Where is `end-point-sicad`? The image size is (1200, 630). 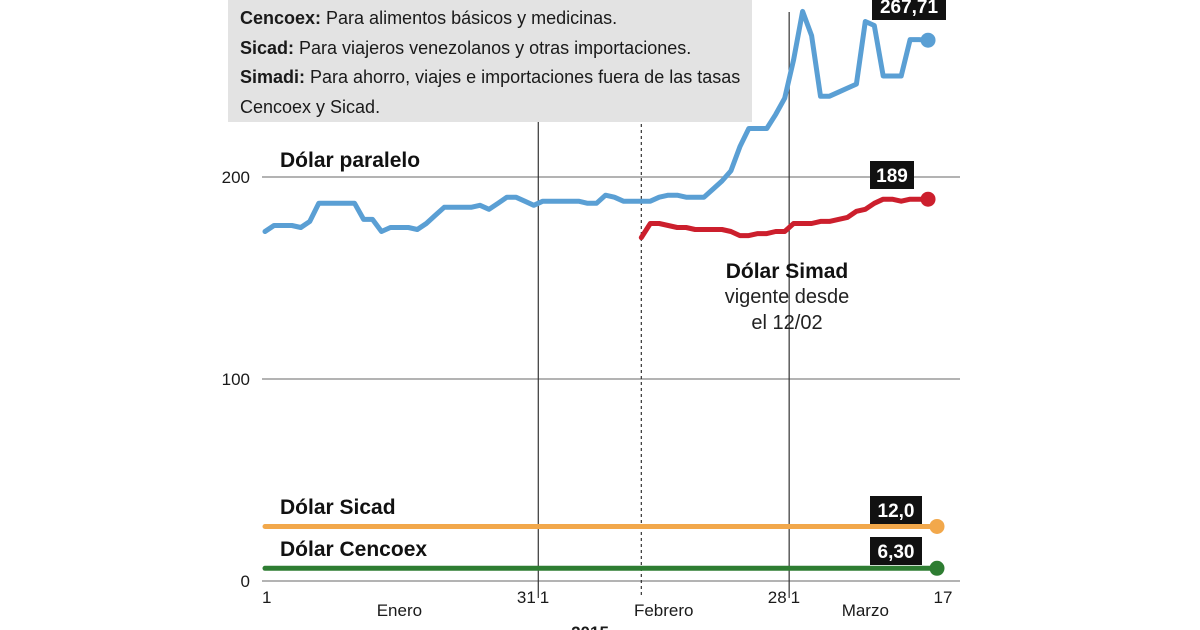
end-point-sicad is located at coordinates (937, 526).